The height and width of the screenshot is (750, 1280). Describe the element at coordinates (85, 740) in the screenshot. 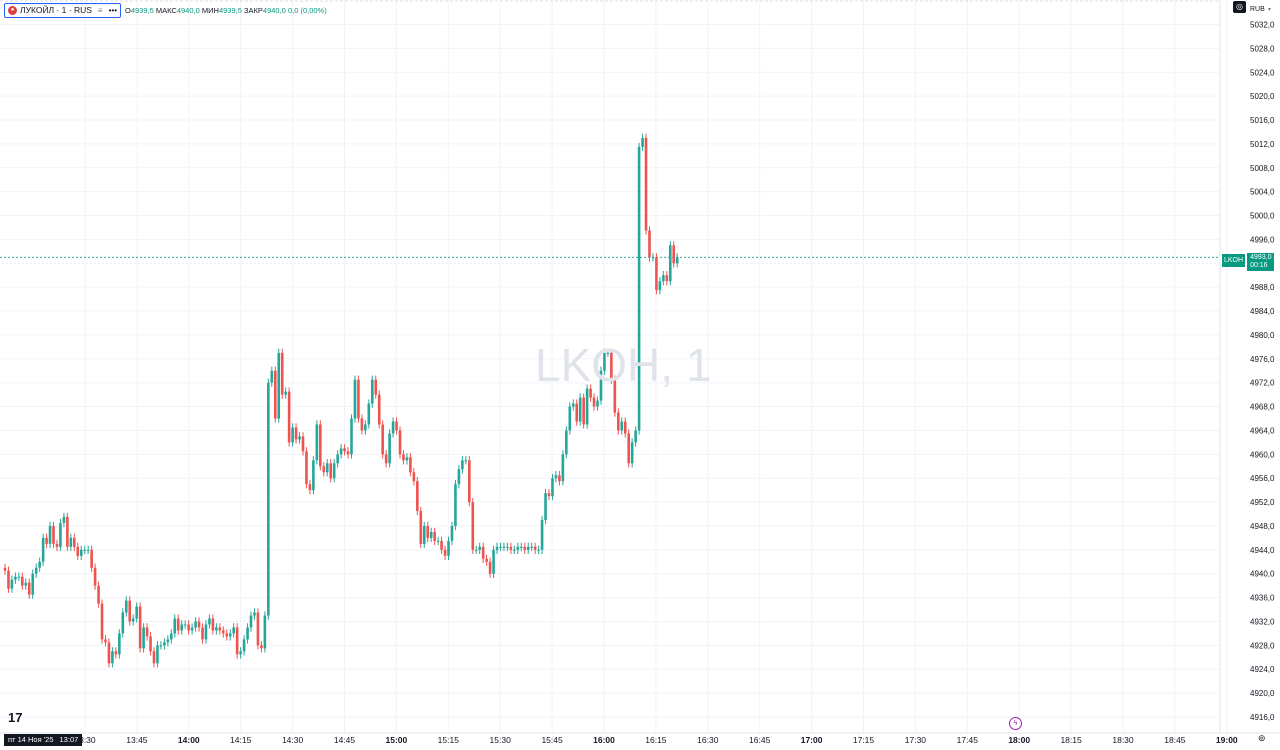

I see `time-tick-label: 13:30` at that location.